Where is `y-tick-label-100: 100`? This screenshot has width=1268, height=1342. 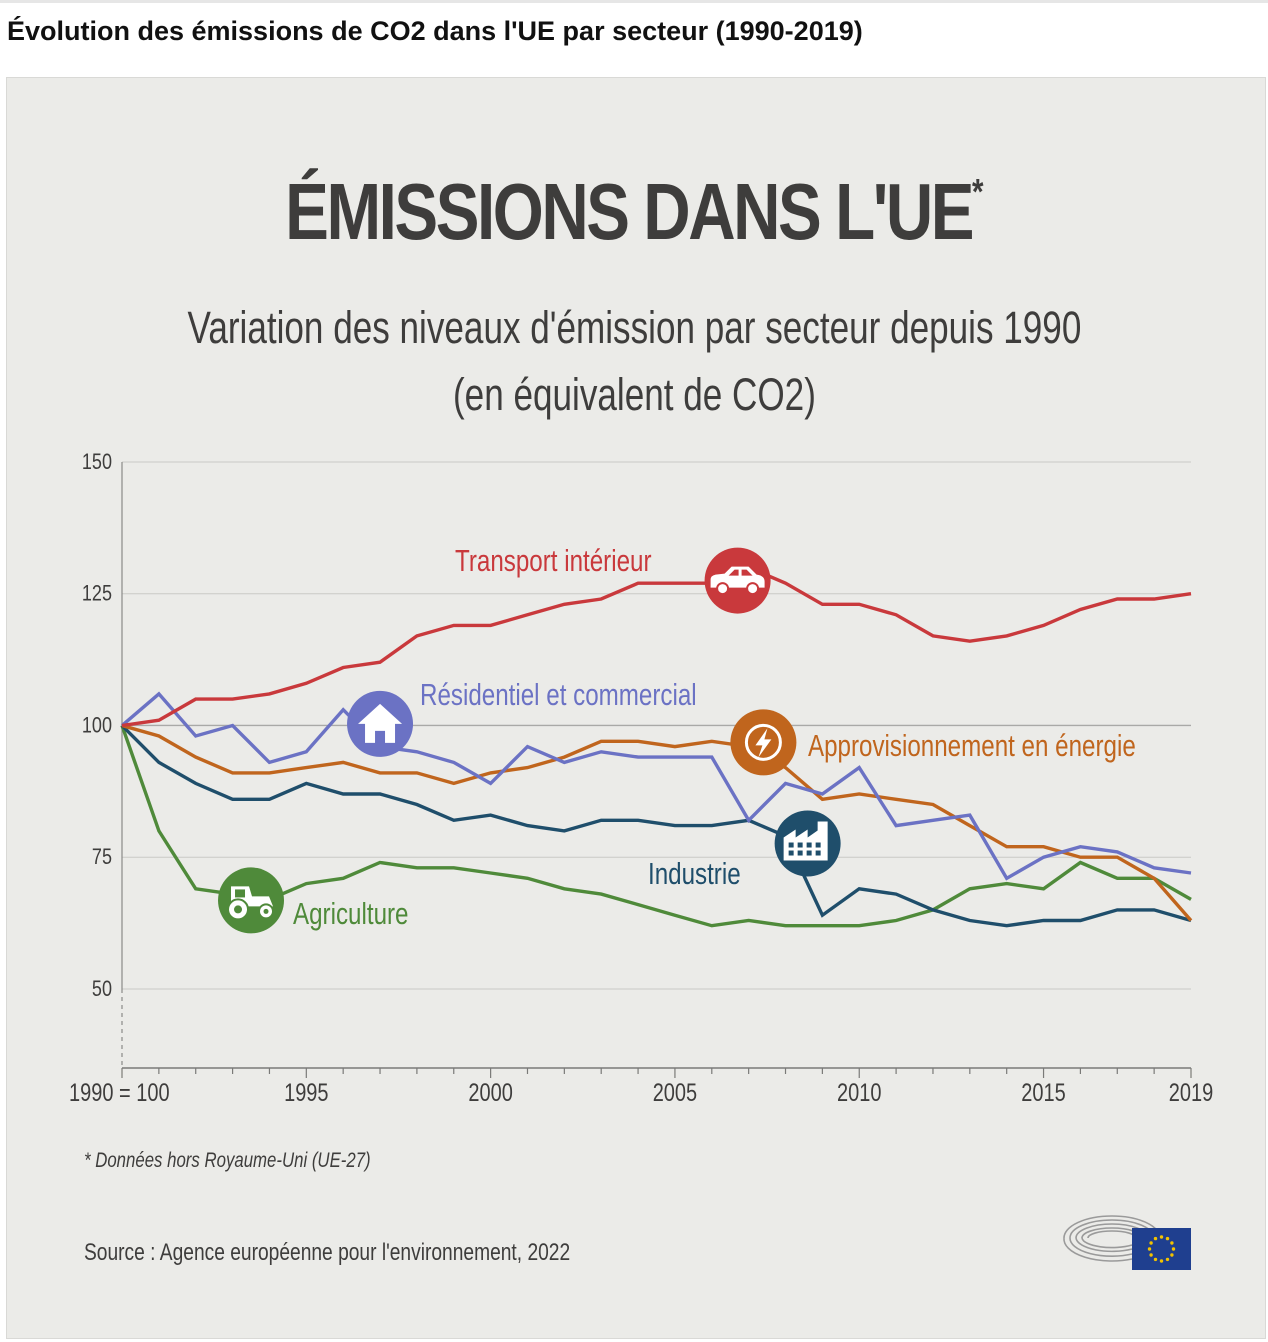
y-tick-label-100: 100 is located at coordinates (97, 726).